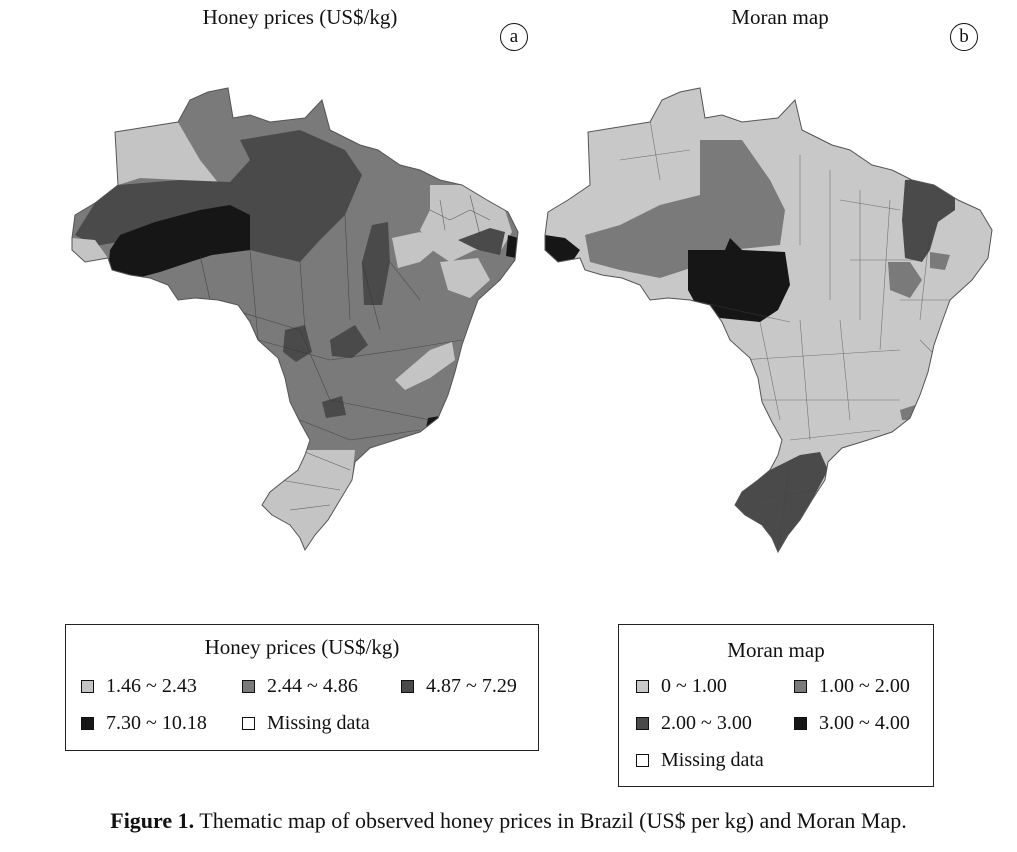 The height and width of the screenshot is (852, 1017). I want to click on legend-a-item: 4.87 ~ 7.29, so click(459, 686).